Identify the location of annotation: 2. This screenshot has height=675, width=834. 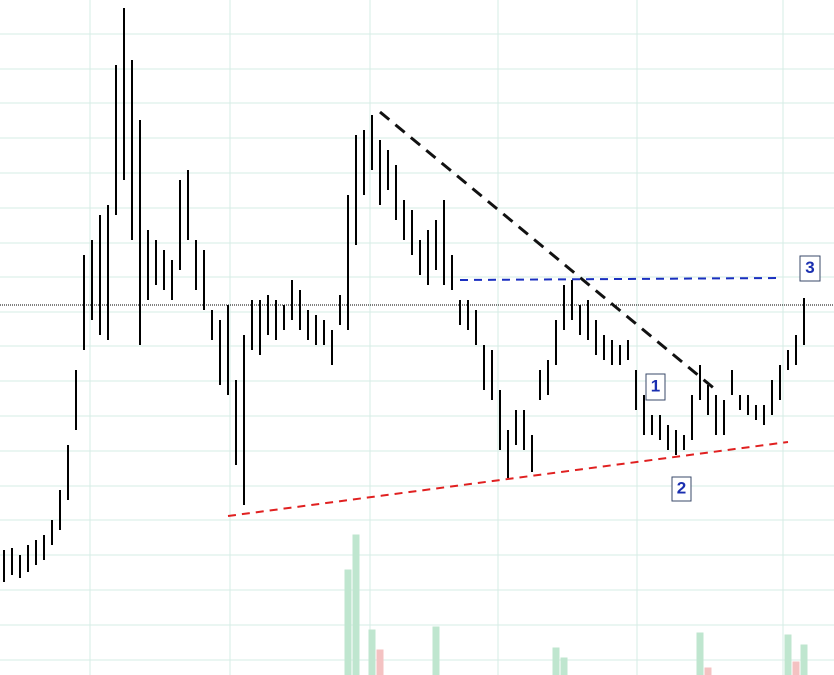
(681, 489).